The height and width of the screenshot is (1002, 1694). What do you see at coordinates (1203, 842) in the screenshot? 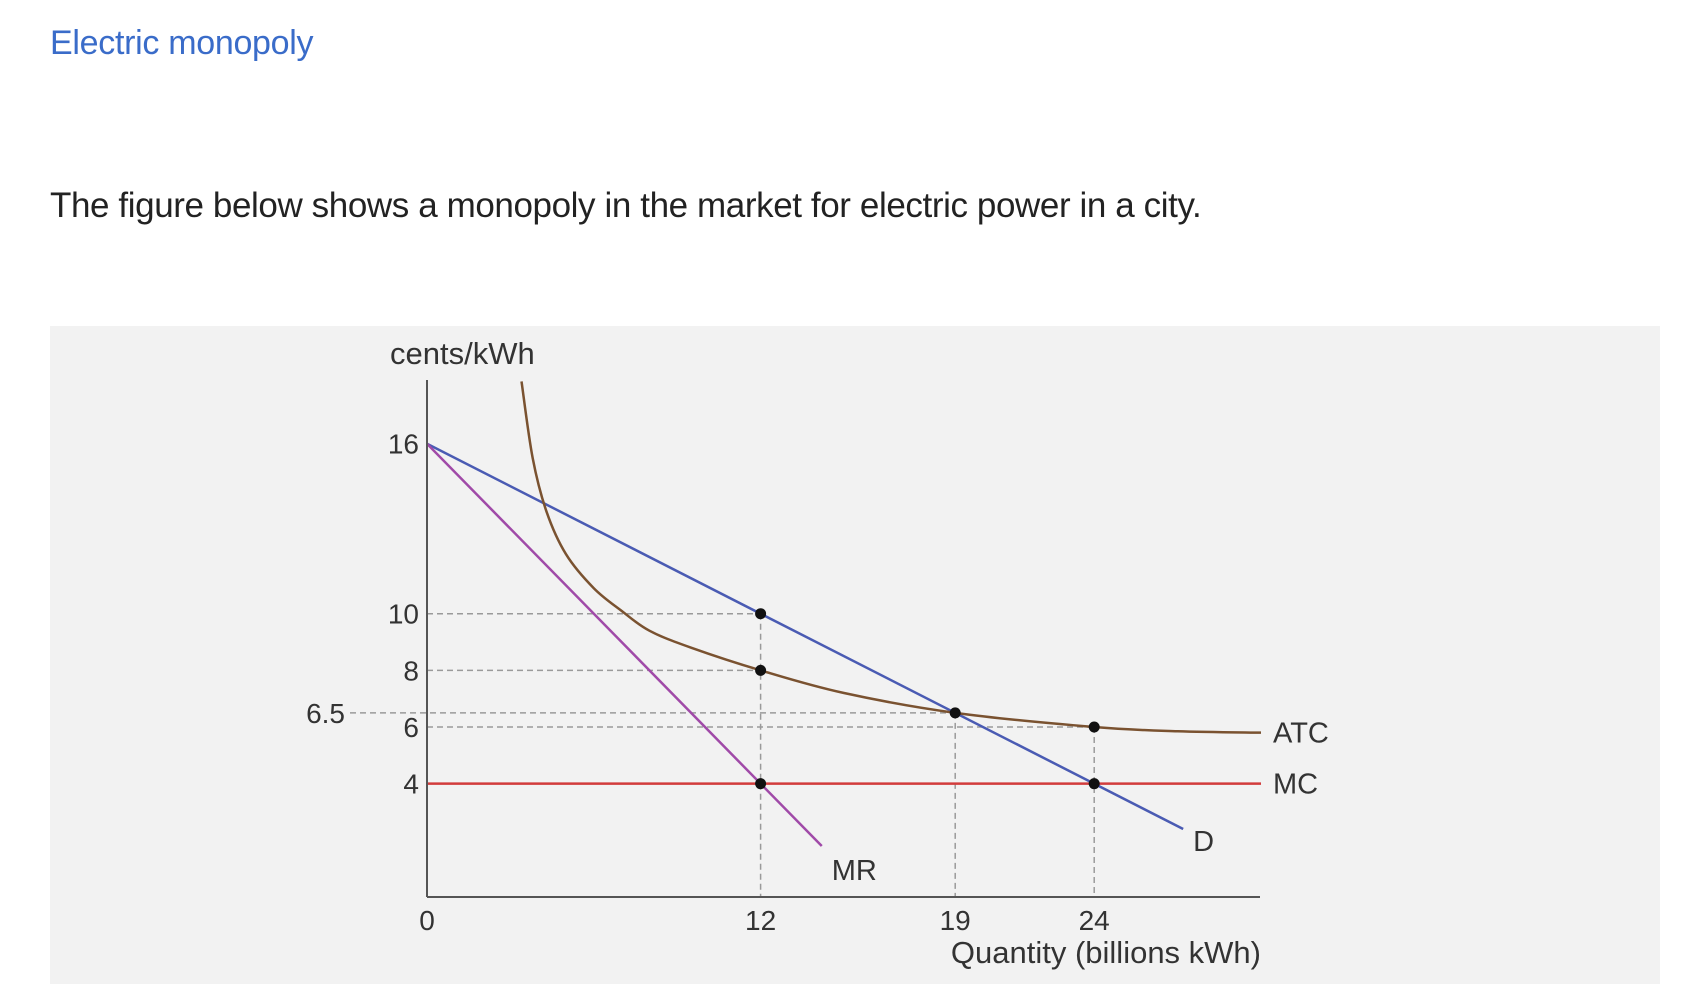
I see `series-label-d: D` at bounding box center [1203, 842].